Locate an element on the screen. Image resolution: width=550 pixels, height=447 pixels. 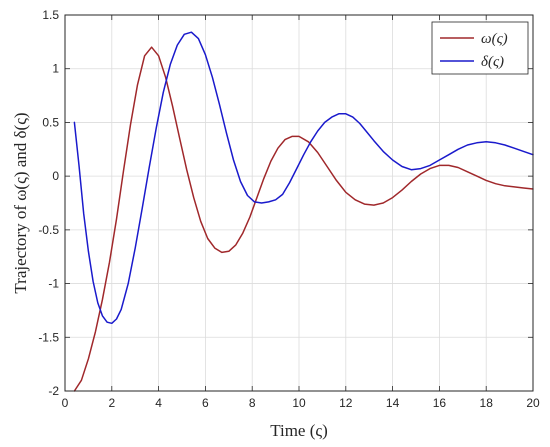
x-tick-label: 10 is located at coordinates (299, 403).